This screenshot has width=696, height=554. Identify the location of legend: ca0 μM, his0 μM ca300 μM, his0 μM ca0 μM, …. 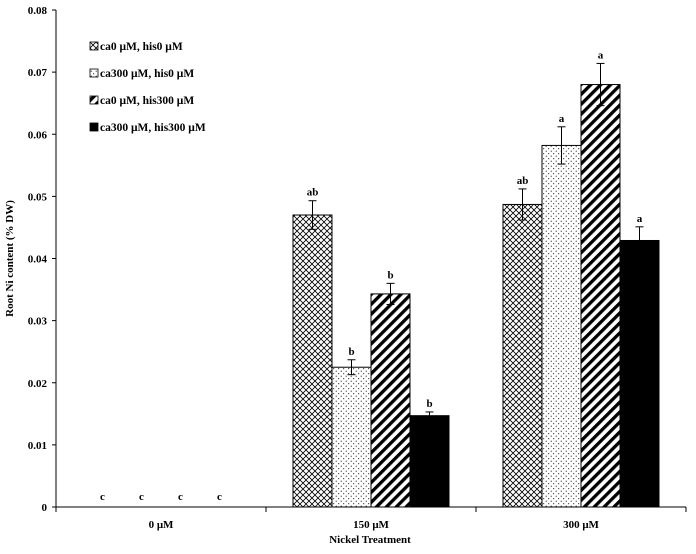
(147, 87).